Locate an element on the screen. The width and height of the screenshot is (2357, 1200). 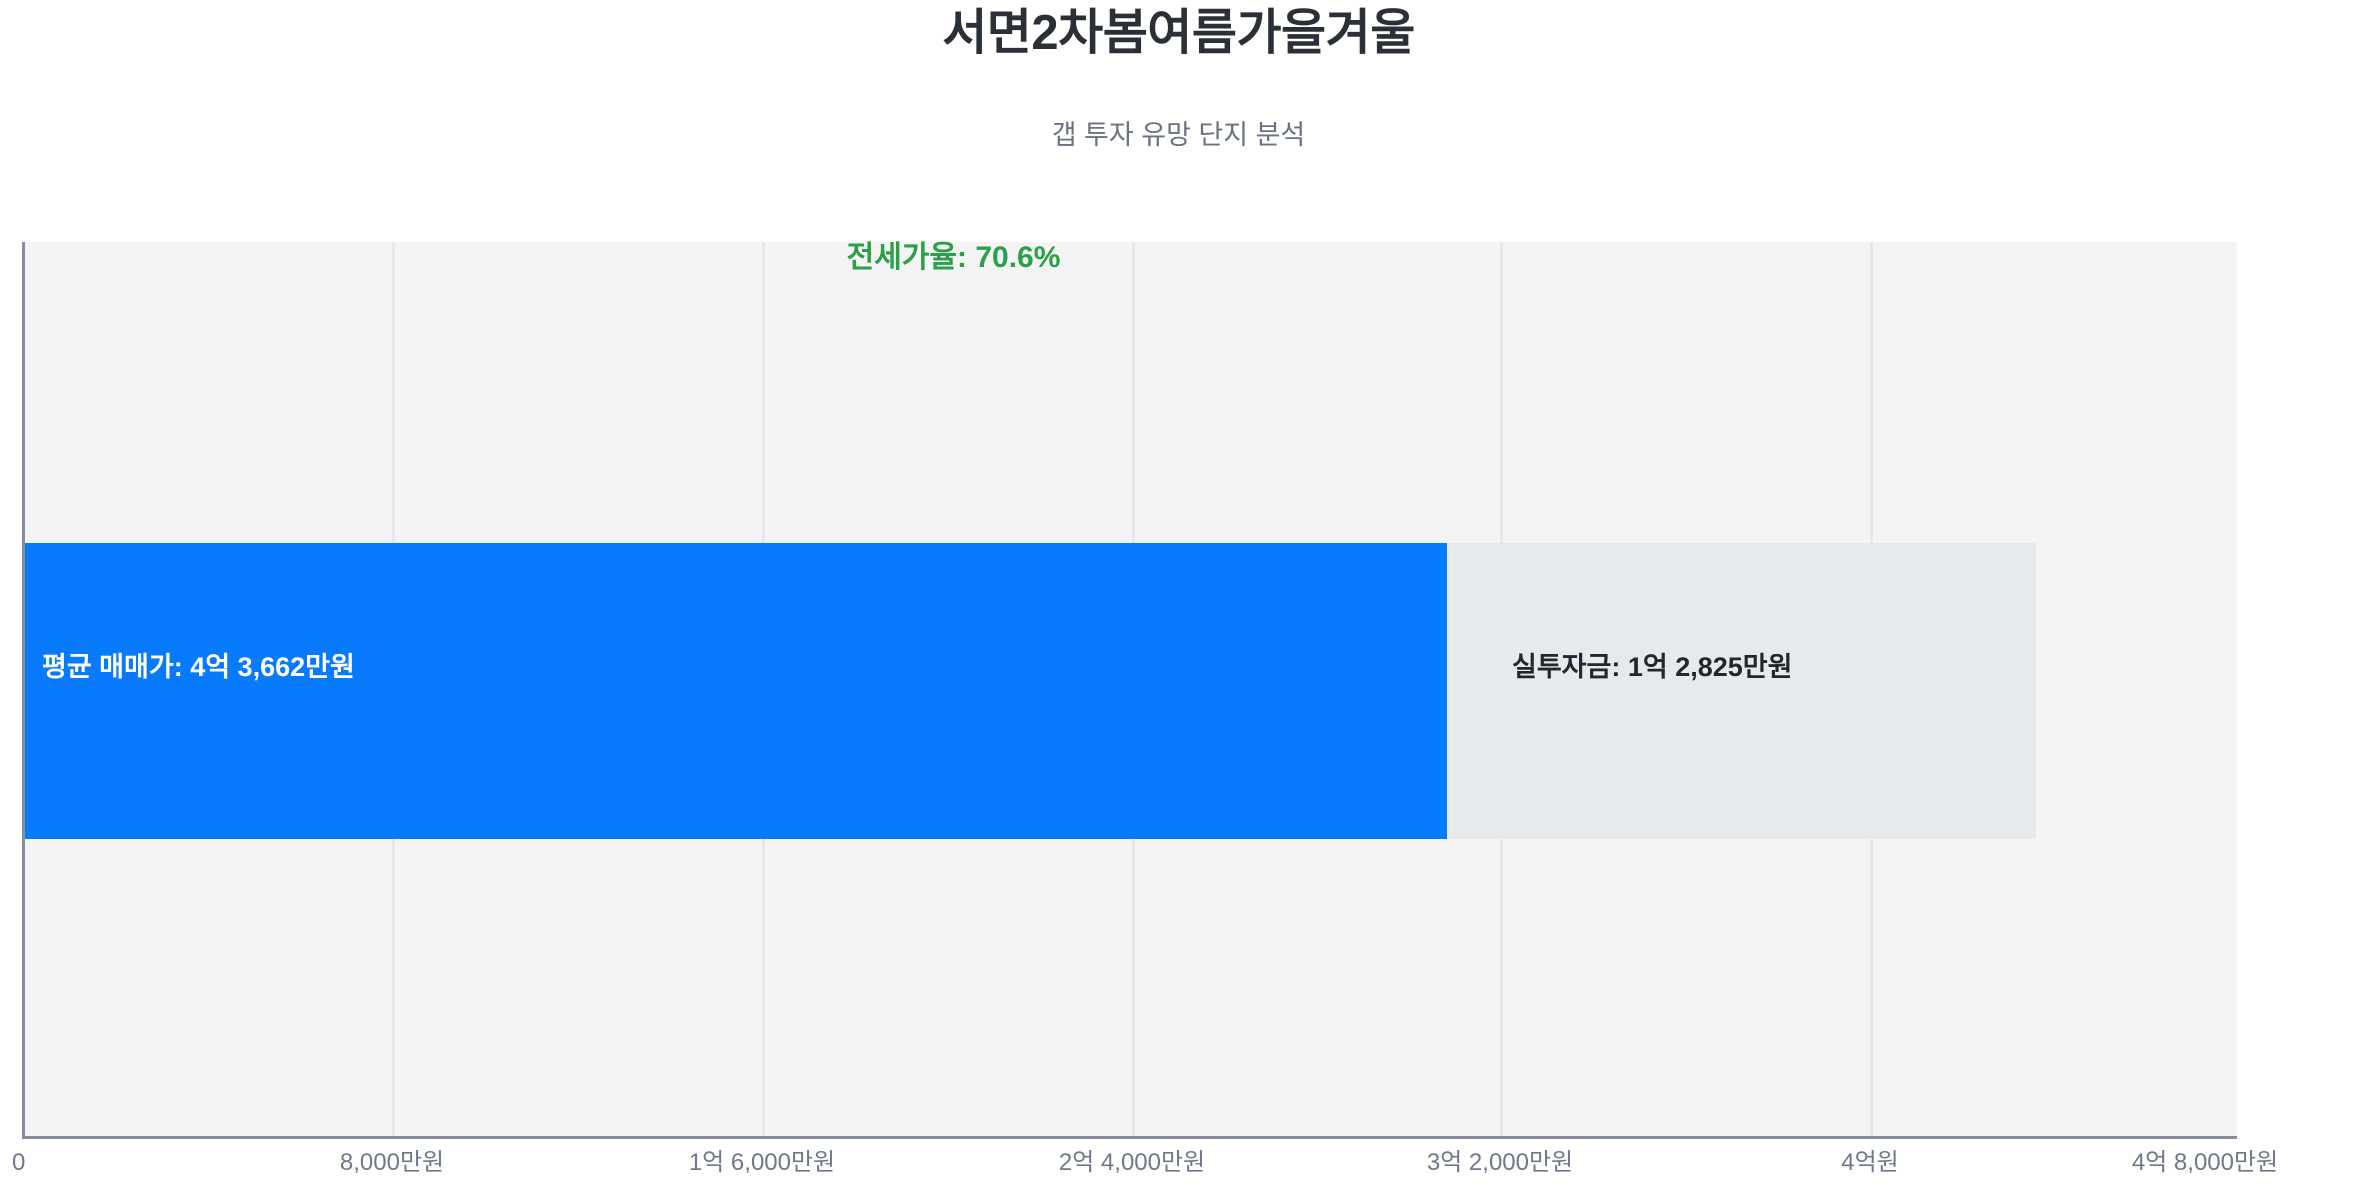
chart-title: 서면2차봄여름가을겨울 is located at coordinates (1178, 33).